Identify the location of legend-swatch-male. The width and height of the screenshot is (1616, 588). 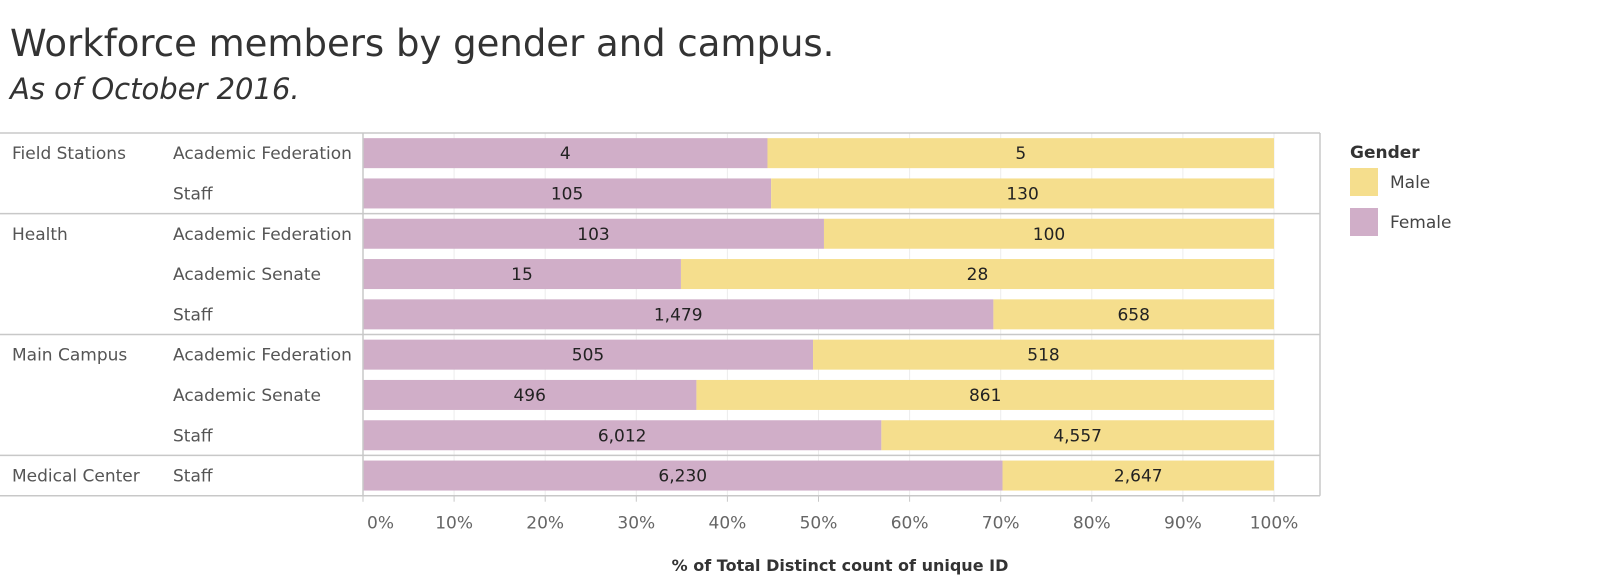
(1364, 182).